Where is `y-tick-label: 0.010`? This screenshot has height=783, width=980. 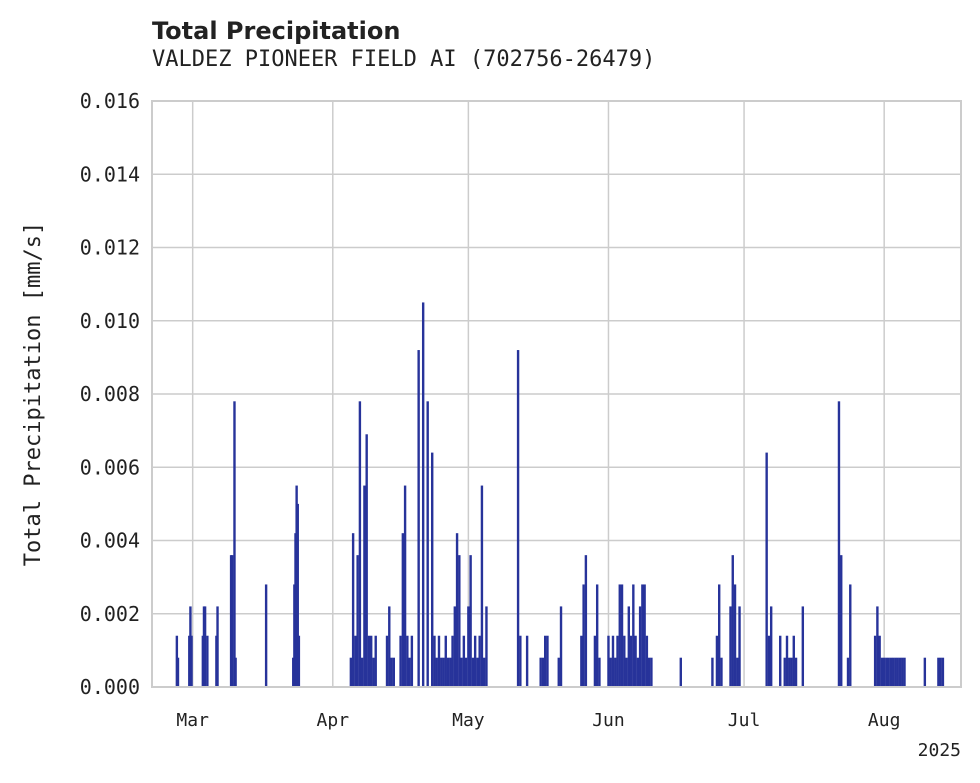 y-tick-label: 0.010 is located at coordinates (110, 321).